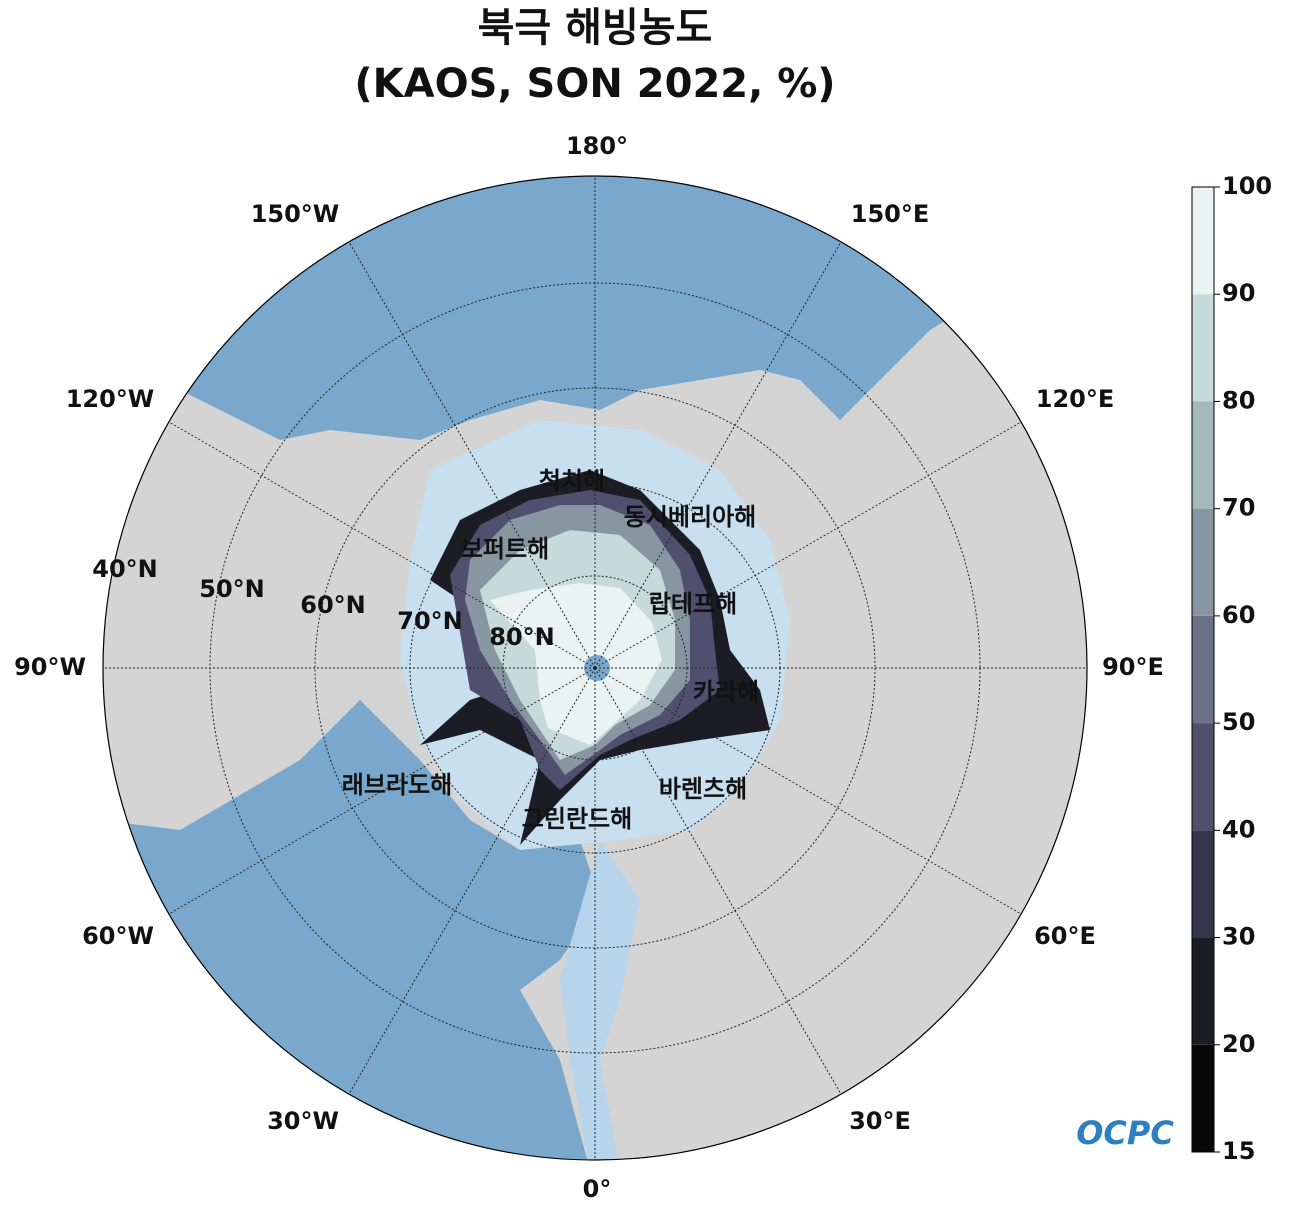  What do you see at coordinates (1238, 508) in the screenshot?
I see `colorbar-tick-label: 70` at bounding box center [1238, 508].